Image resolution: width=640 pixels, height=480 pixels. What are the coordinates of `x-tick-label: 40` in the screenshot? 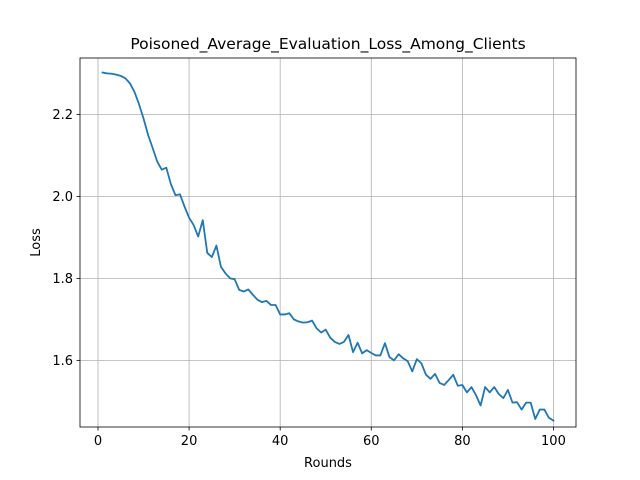 It's located at (280, 441).